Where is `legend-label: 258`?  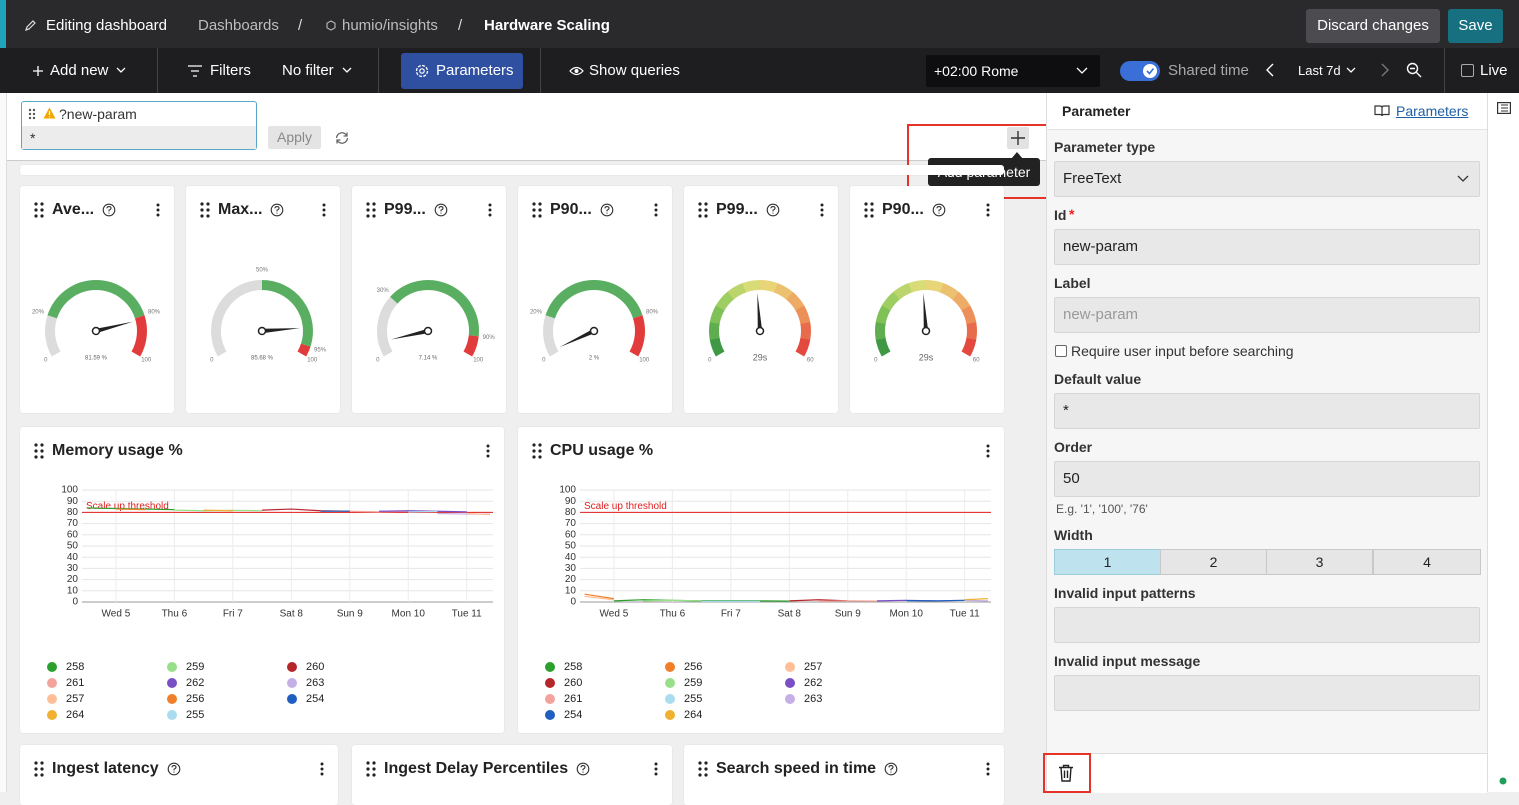 legend-label: 258 is located at coordinates (573, 667).